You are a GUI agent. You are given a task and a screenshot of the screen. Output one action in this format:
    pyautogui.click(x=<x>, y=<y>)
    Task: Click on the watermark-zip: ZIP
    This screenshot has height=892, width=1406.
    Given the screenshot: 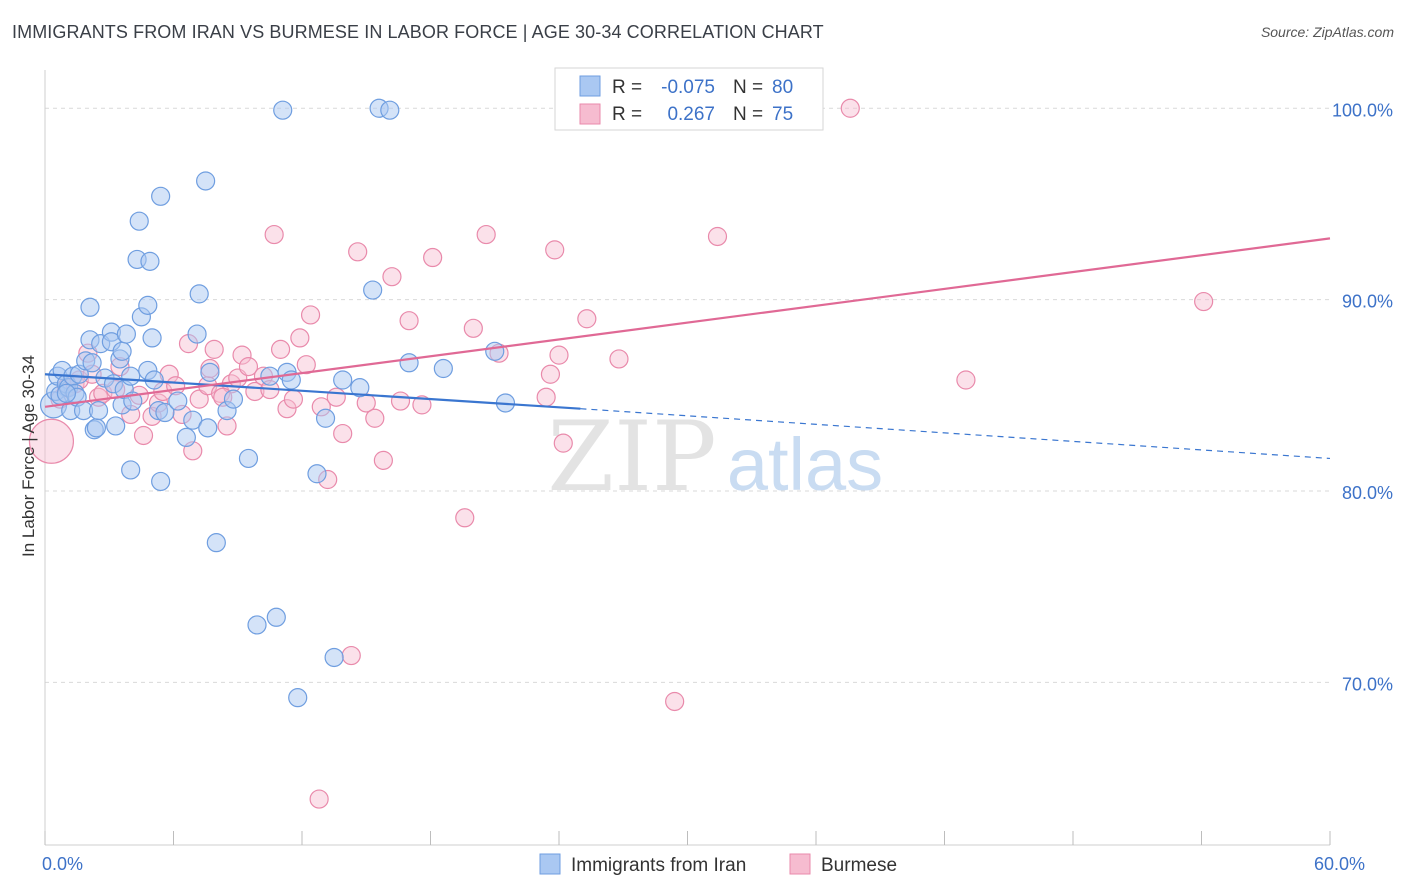 What is the action you would take?
    pyautogui.click(x=631, y=457)
    